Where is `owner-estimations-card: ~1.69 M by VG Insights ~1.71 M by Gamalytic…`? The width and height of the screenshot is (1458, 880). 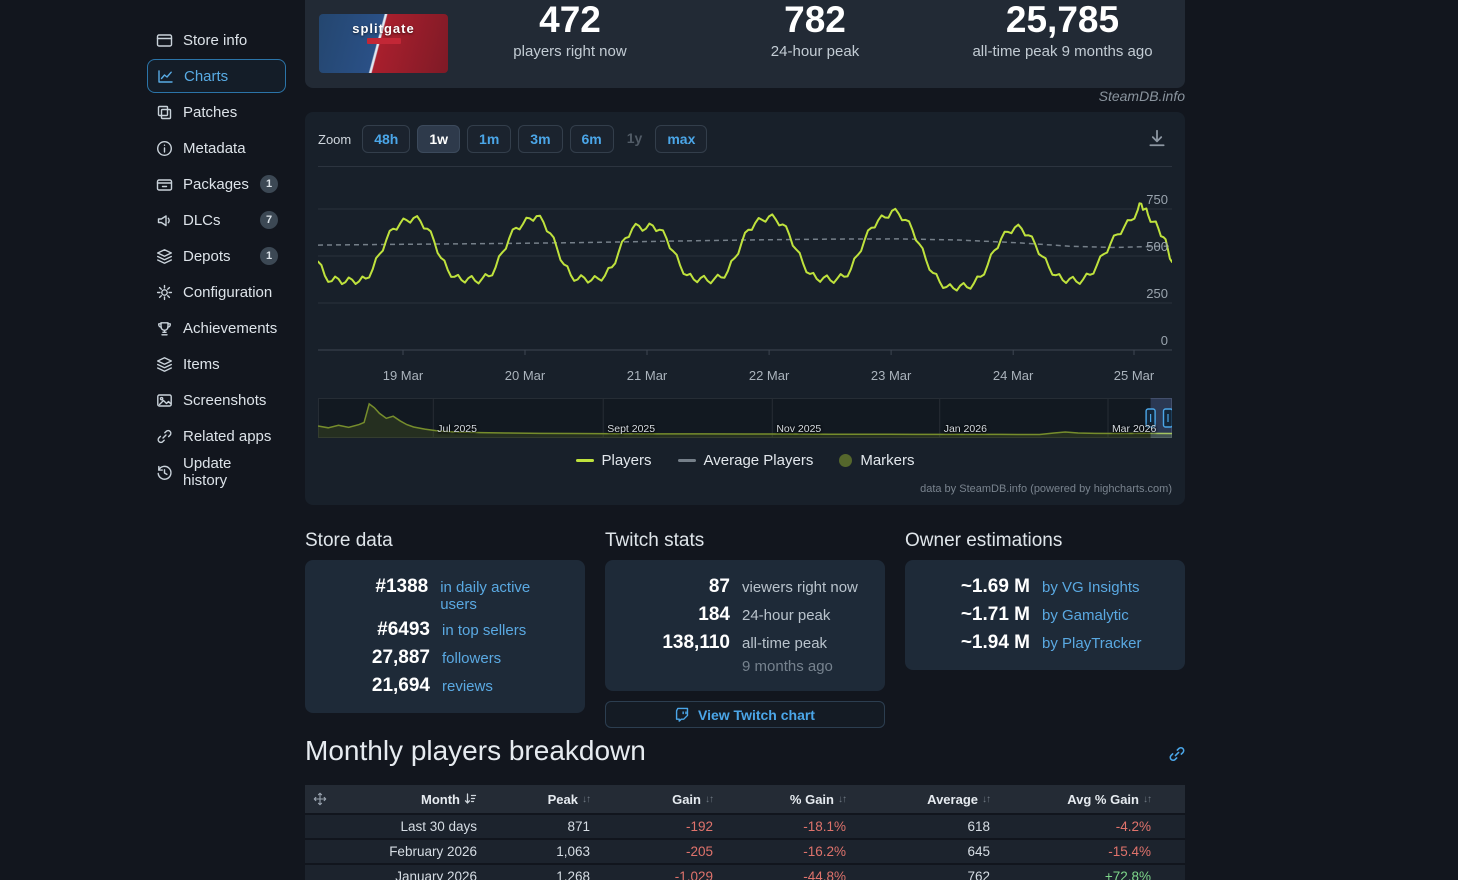
owner-estimations-card: ~1.69 M by VG Insights ~1.71 M by Gamalytic… is located at coordinates (1045, 615).